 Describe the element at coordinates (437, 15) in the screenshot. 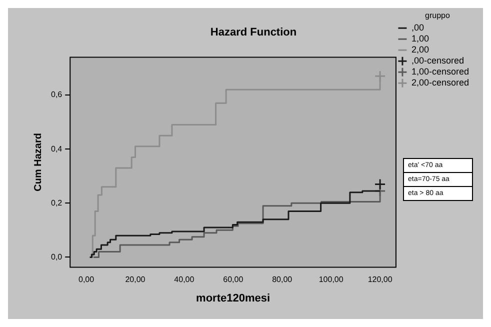

I see `legend-title: gruppo` at that location.